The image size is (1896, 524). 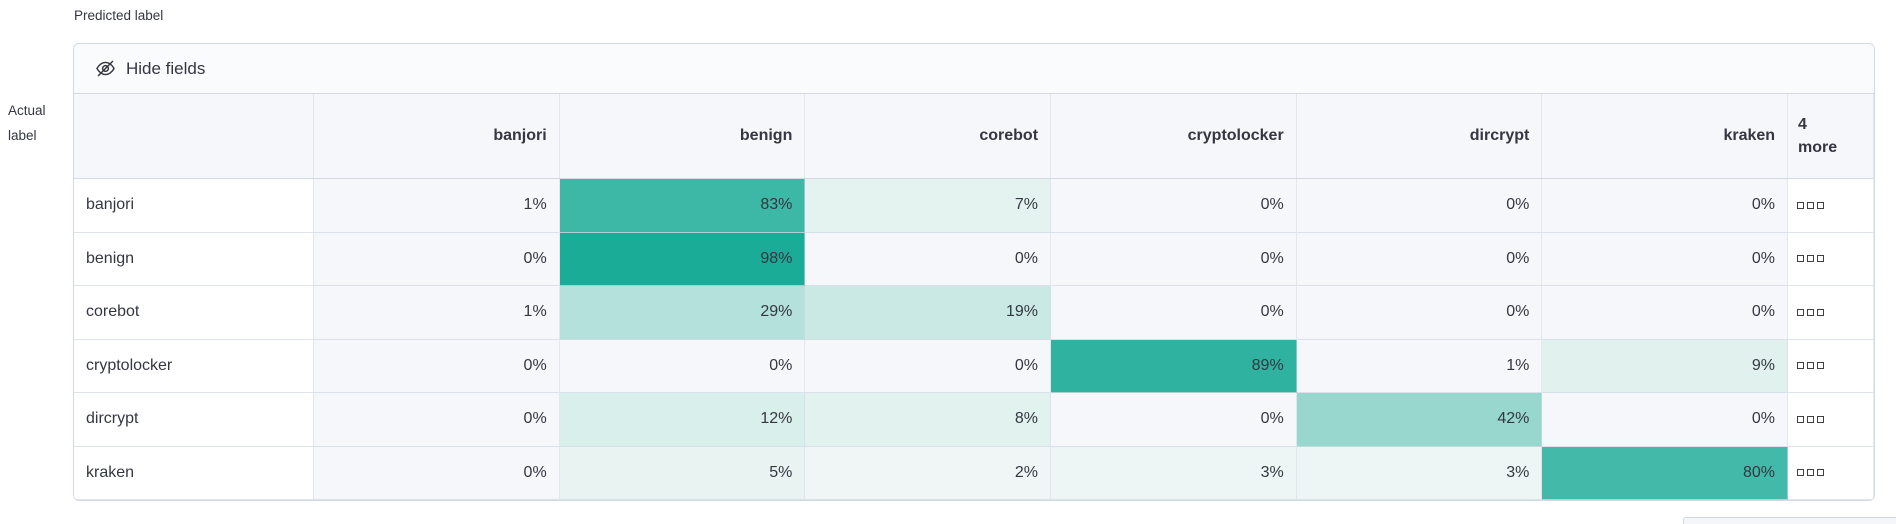 I want to click on cell-corebot-benign: 29%, so click(x=682, y=313).